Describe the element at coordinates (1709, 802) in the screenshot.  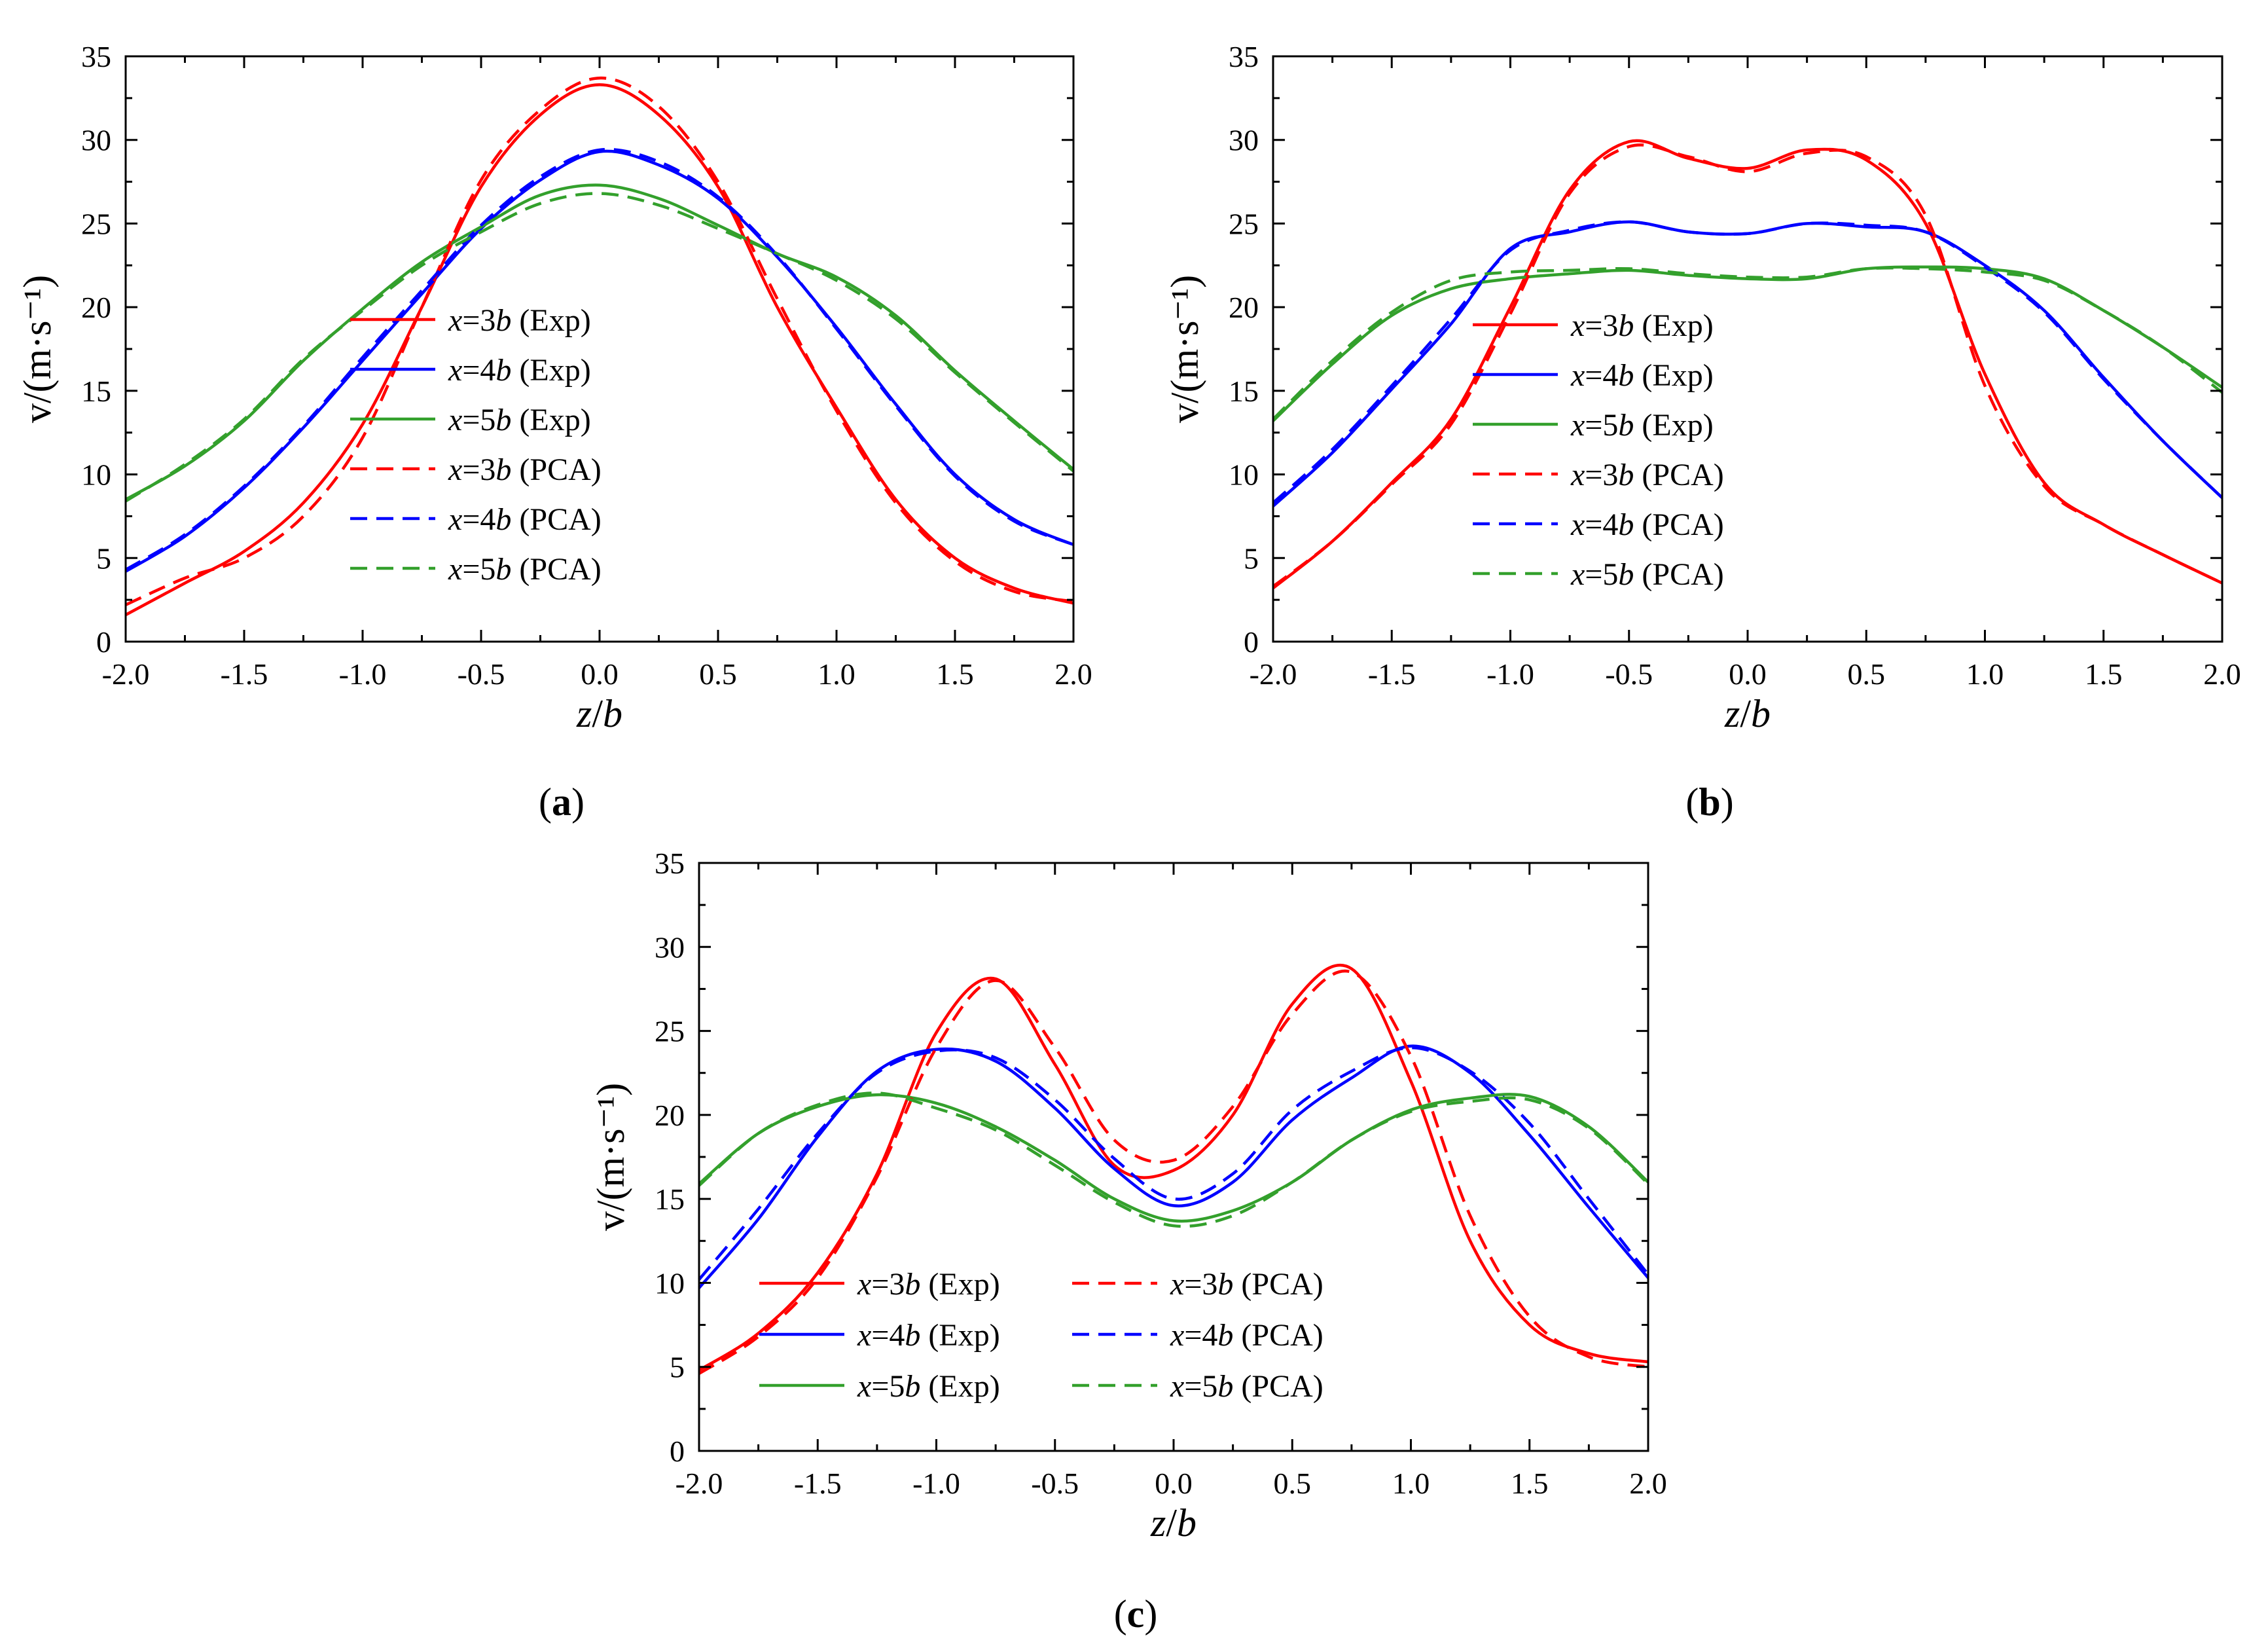
I see `panel-caption: (b)` at that location.